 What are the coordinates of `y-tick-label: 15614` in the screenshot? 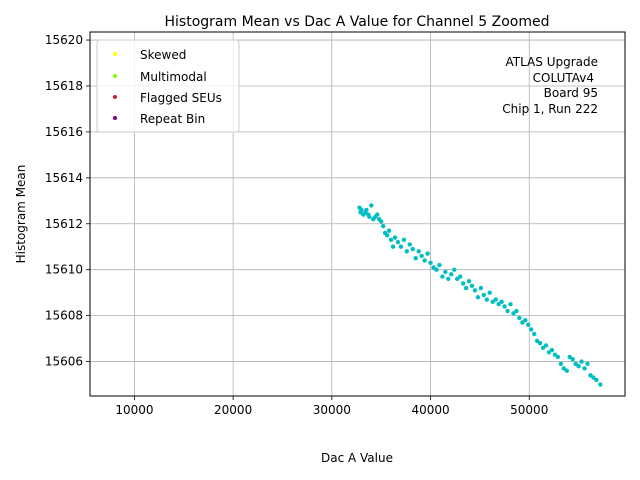 It's located at (64, 178).